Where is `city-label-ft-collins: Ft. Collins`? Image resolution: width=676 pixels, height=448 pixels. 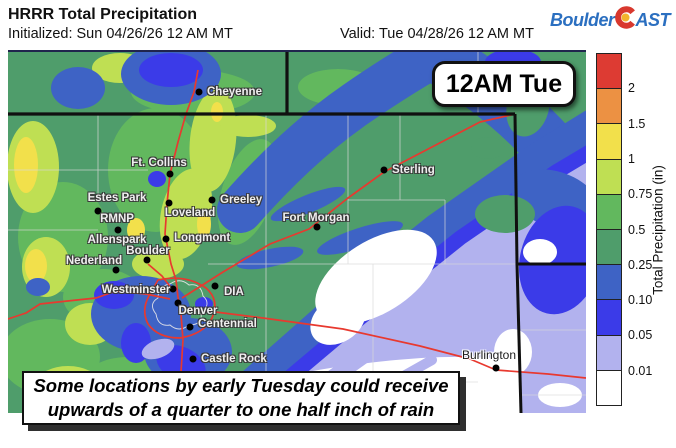
city-label-ft-collins: Ft. Collins is located at coordinates (159, 163).